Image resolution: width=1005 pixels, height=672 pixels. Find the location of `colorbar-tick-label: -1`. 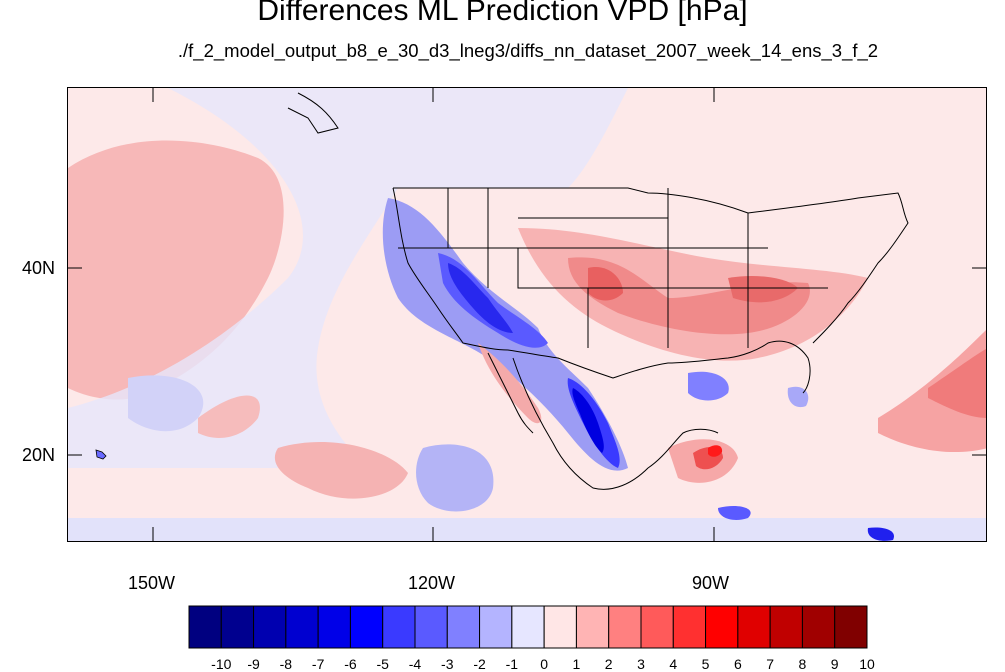

colorbar-tick-label: -1 is located at coordinates (512, 664).